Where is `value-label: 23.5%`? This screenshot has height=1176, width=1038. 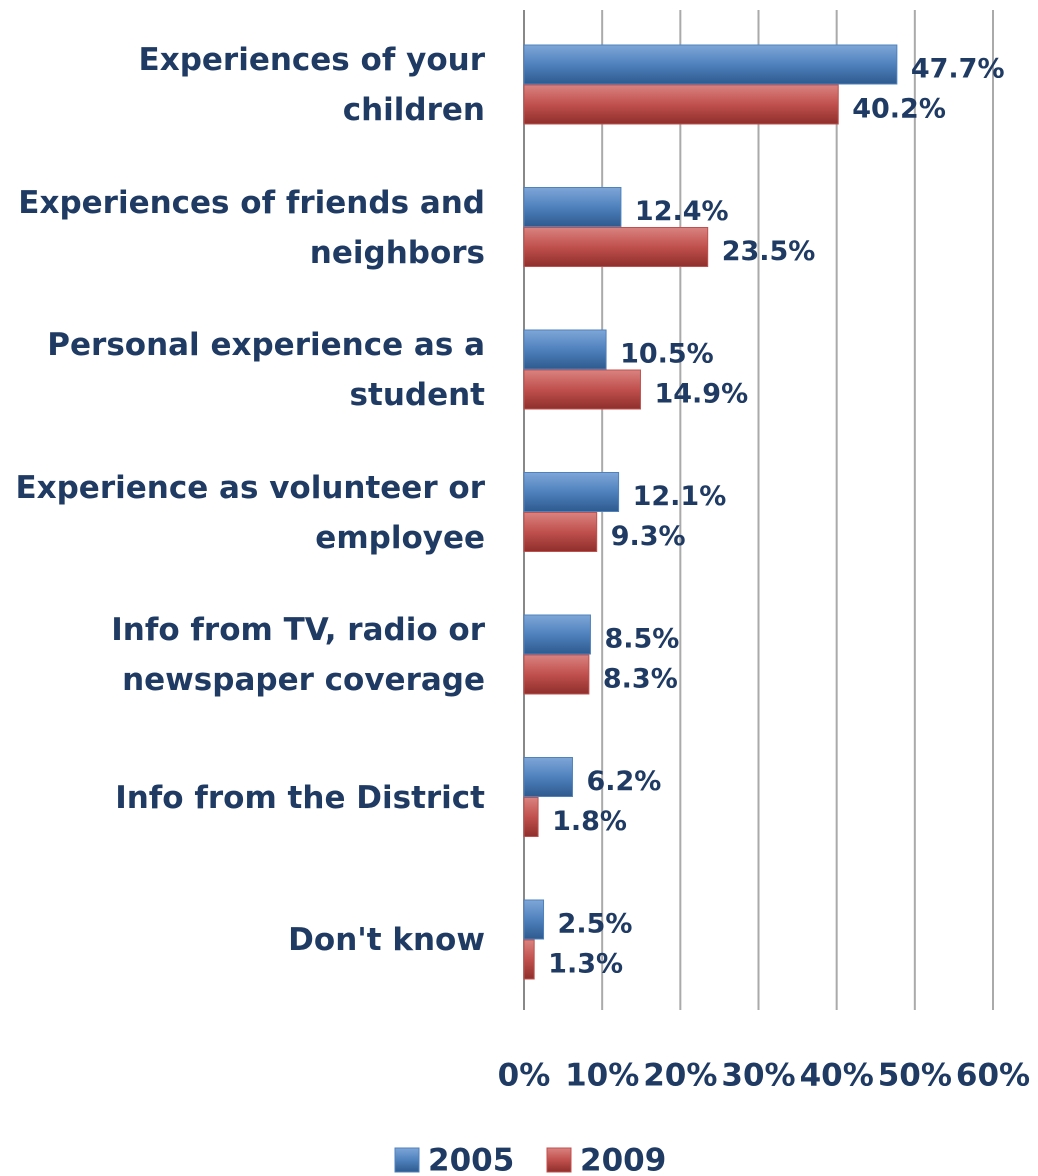
value-label: 23.5% is located at coordinates (769, 251).